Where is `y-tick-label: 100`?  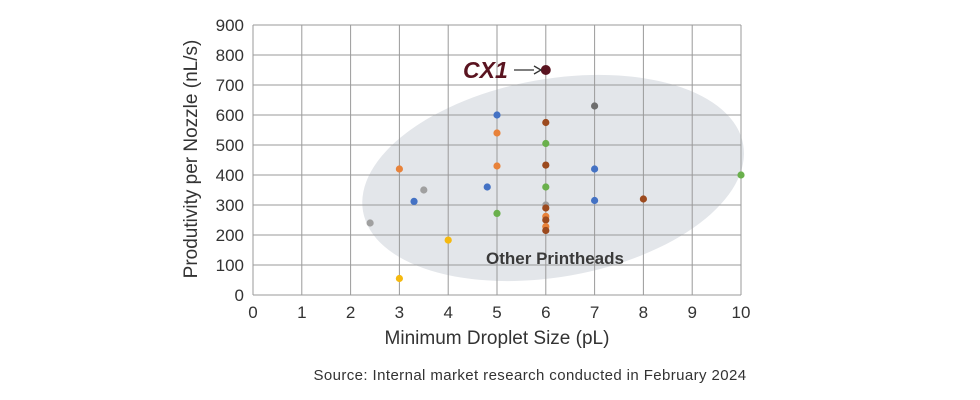
y-tick-label: 100 is located at coordinates (230, 265).